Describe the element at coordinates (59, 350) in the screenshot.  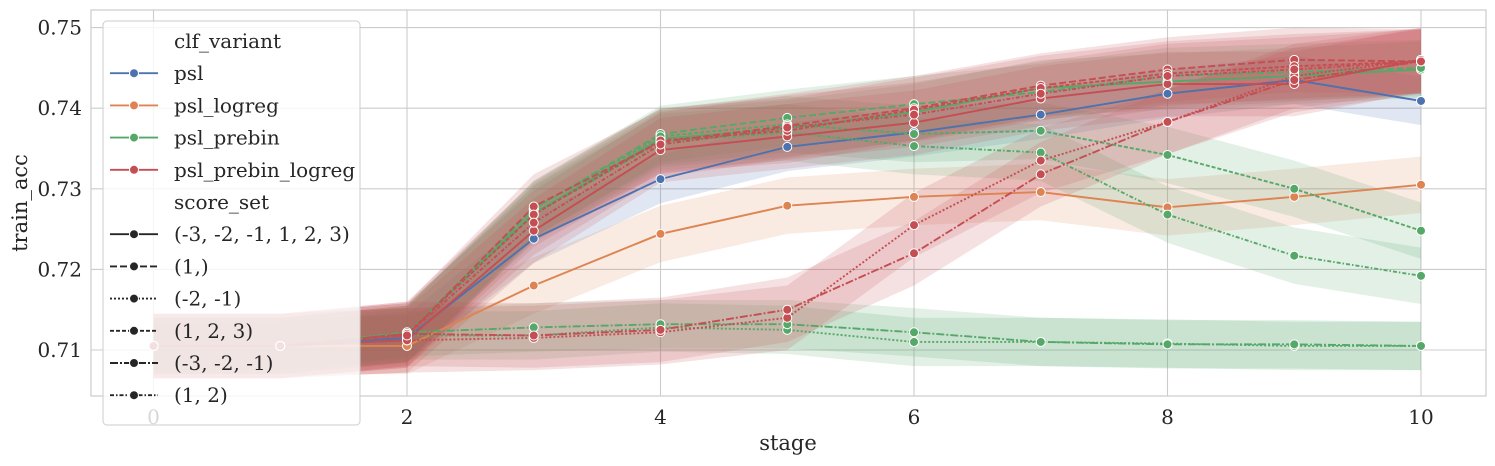
I see `y-tick-label: 0.71` at that location.